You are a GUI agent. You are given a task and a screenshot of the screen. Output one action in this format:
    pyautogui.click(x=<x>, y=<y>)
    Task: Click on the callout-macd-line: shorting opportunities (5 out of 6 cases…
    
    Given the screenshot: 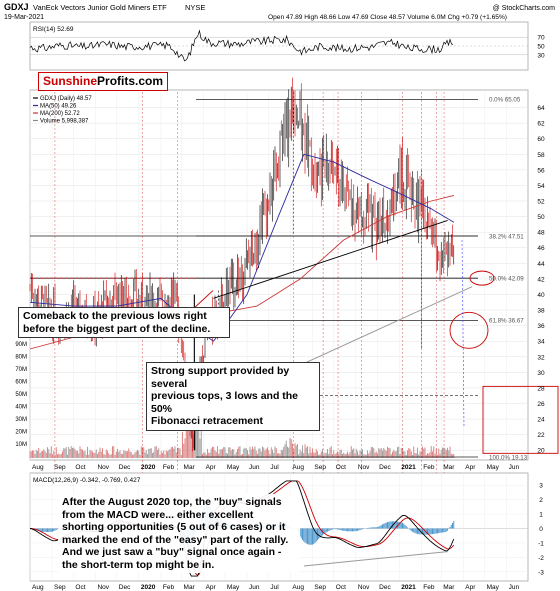 What is the action you would take?
    pyautogui.click(x=174, y=527)
    